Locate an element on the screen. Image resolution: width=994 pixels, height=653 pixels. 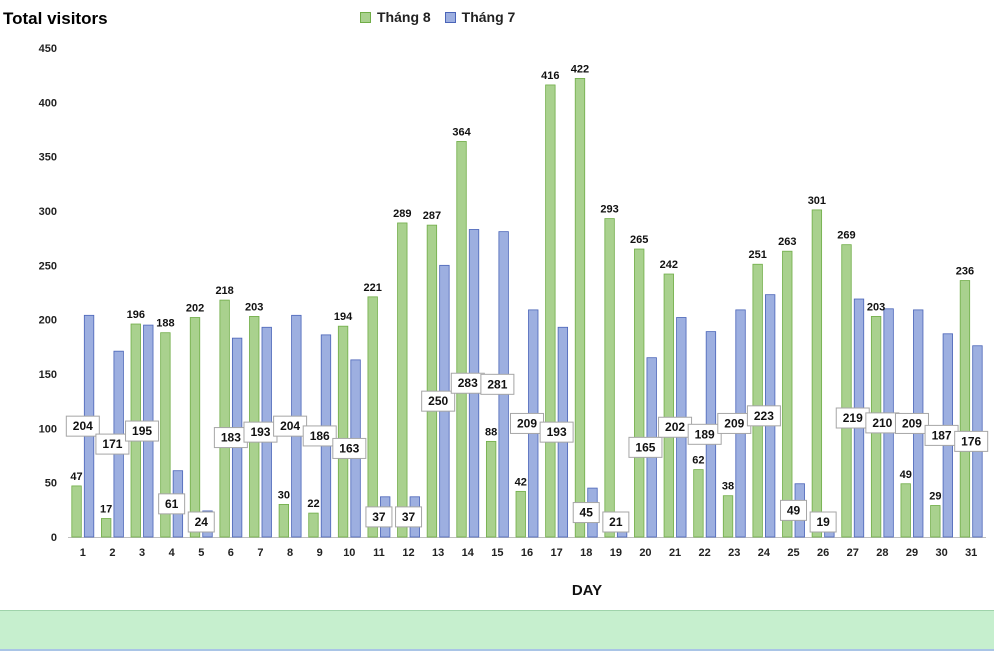
data-label-series-1: 62 is located at coordinates (698, 461).